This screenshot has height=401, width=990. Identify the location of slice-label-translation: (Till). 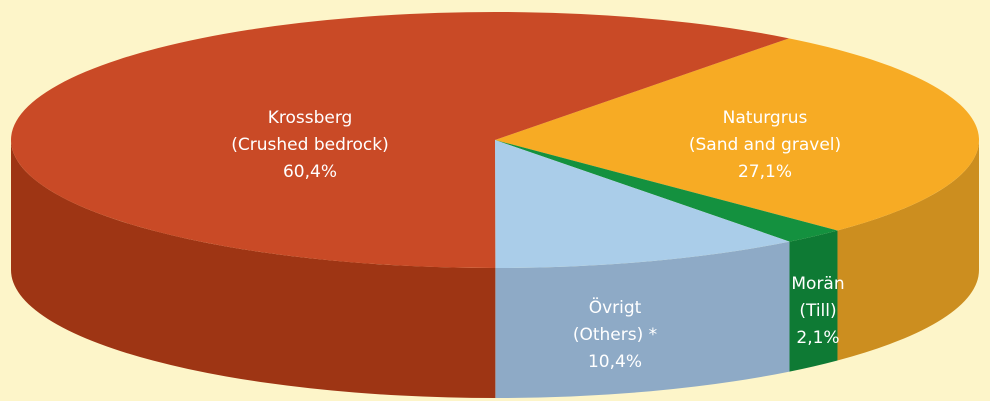
(817, 311).